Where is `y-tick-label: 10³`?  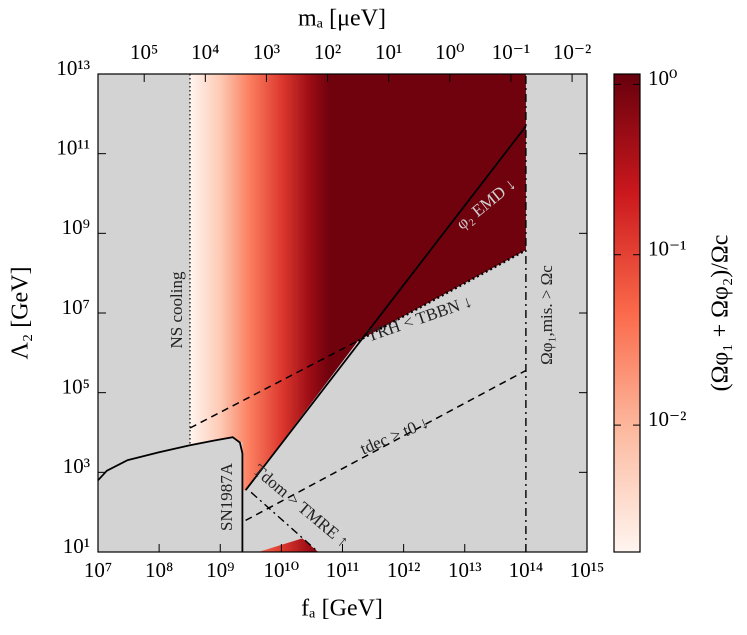
y-tick-label: 10³ is located at coordinates (76, 466).